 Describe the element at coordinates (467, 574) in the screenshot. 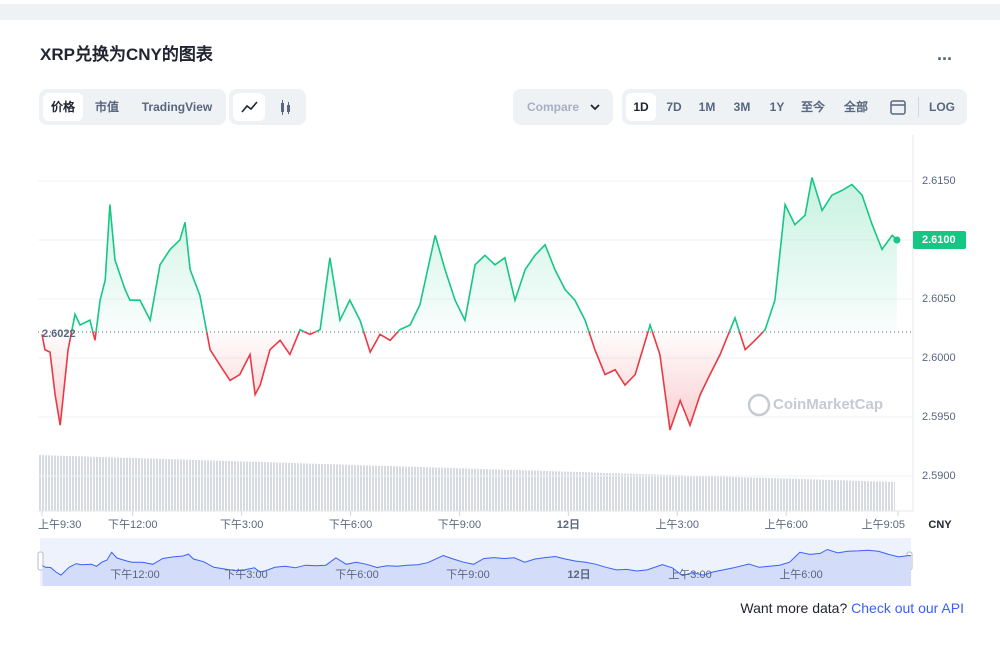

I see `navigator-tick-label: 下午9:00` at that location.